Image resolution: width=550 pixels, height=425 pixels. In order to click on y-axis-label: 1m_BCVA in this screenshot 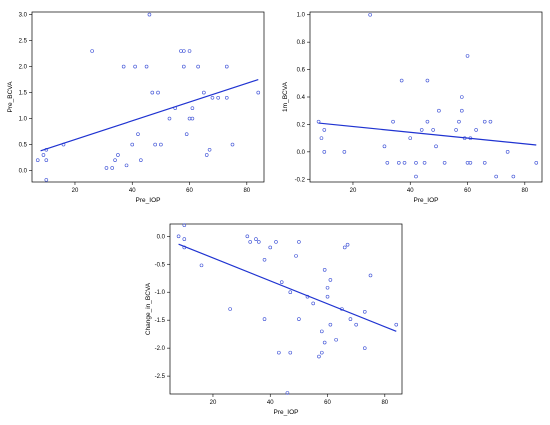, I will do `click(285, 96)`.